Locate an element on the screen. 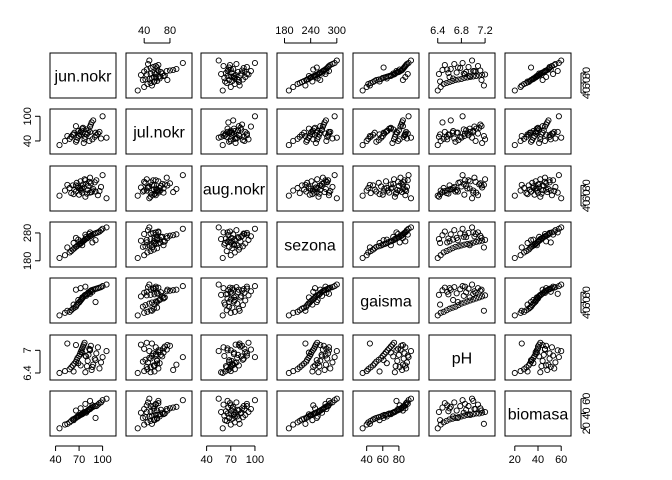 The image size is (672, 480). panel-gaisma-vs-jul.nokr is located at coordinates (159, 300).